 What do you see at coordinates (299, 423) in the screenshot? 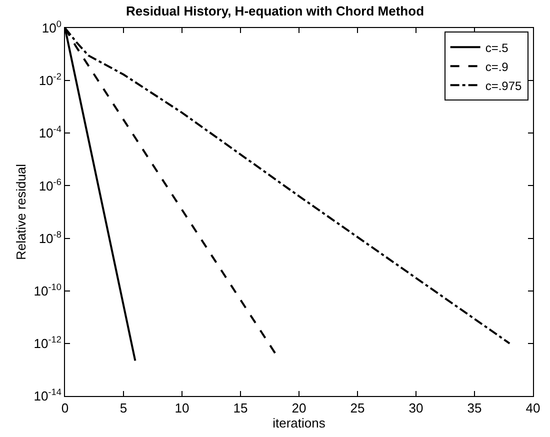
I see `x-axis-title: iterations` at bounding box center [299, 423].